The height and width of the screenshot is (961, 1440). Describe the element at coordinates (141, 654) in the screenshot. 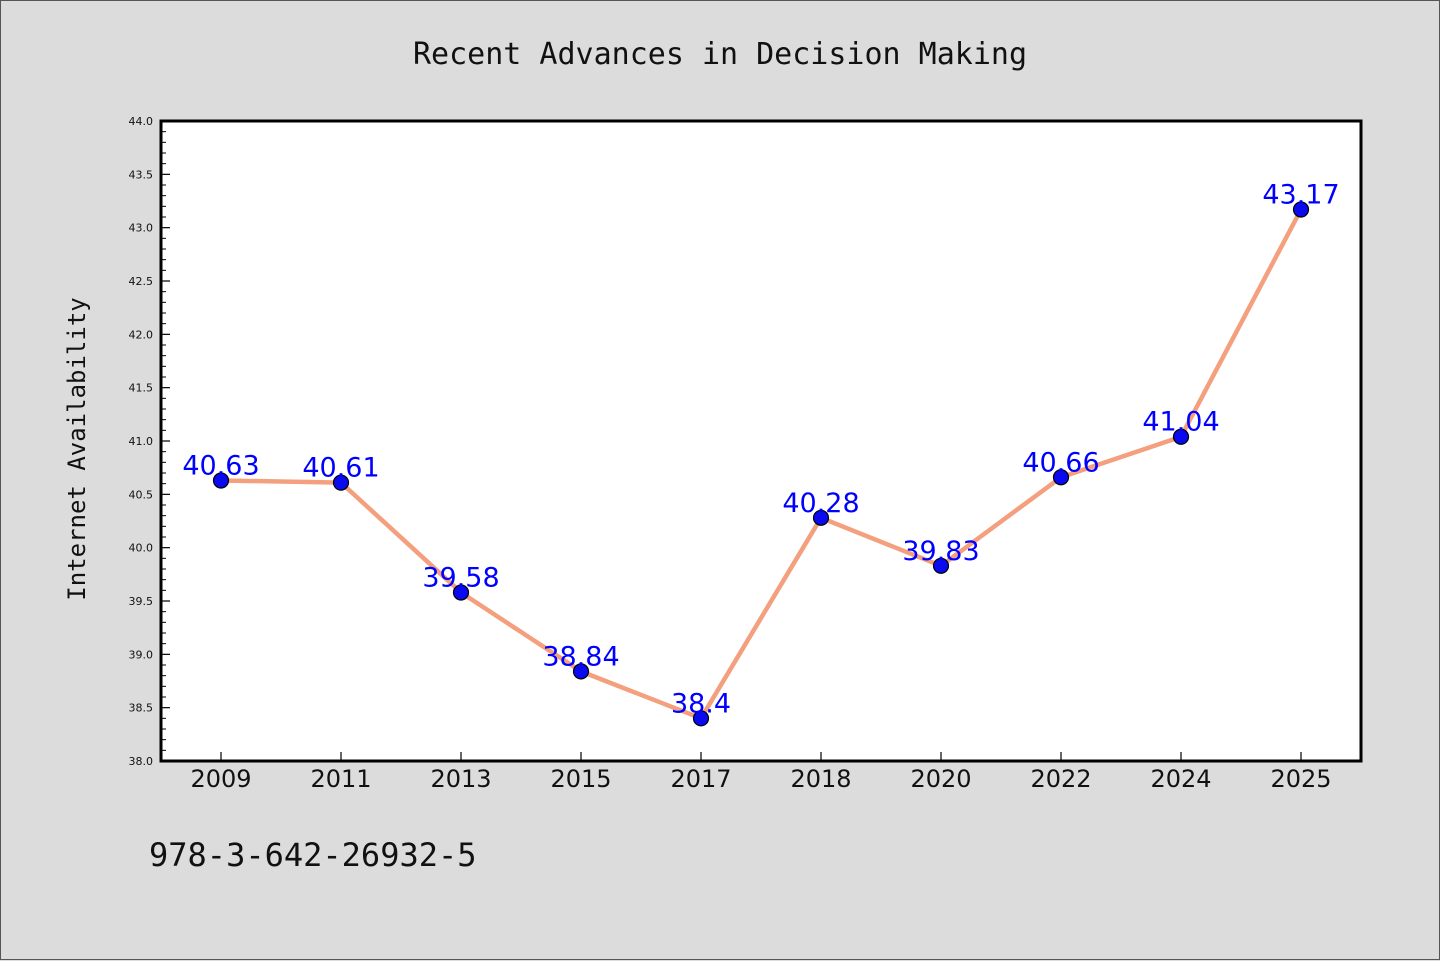

I see `y-tick-label: 39.0` at that location.